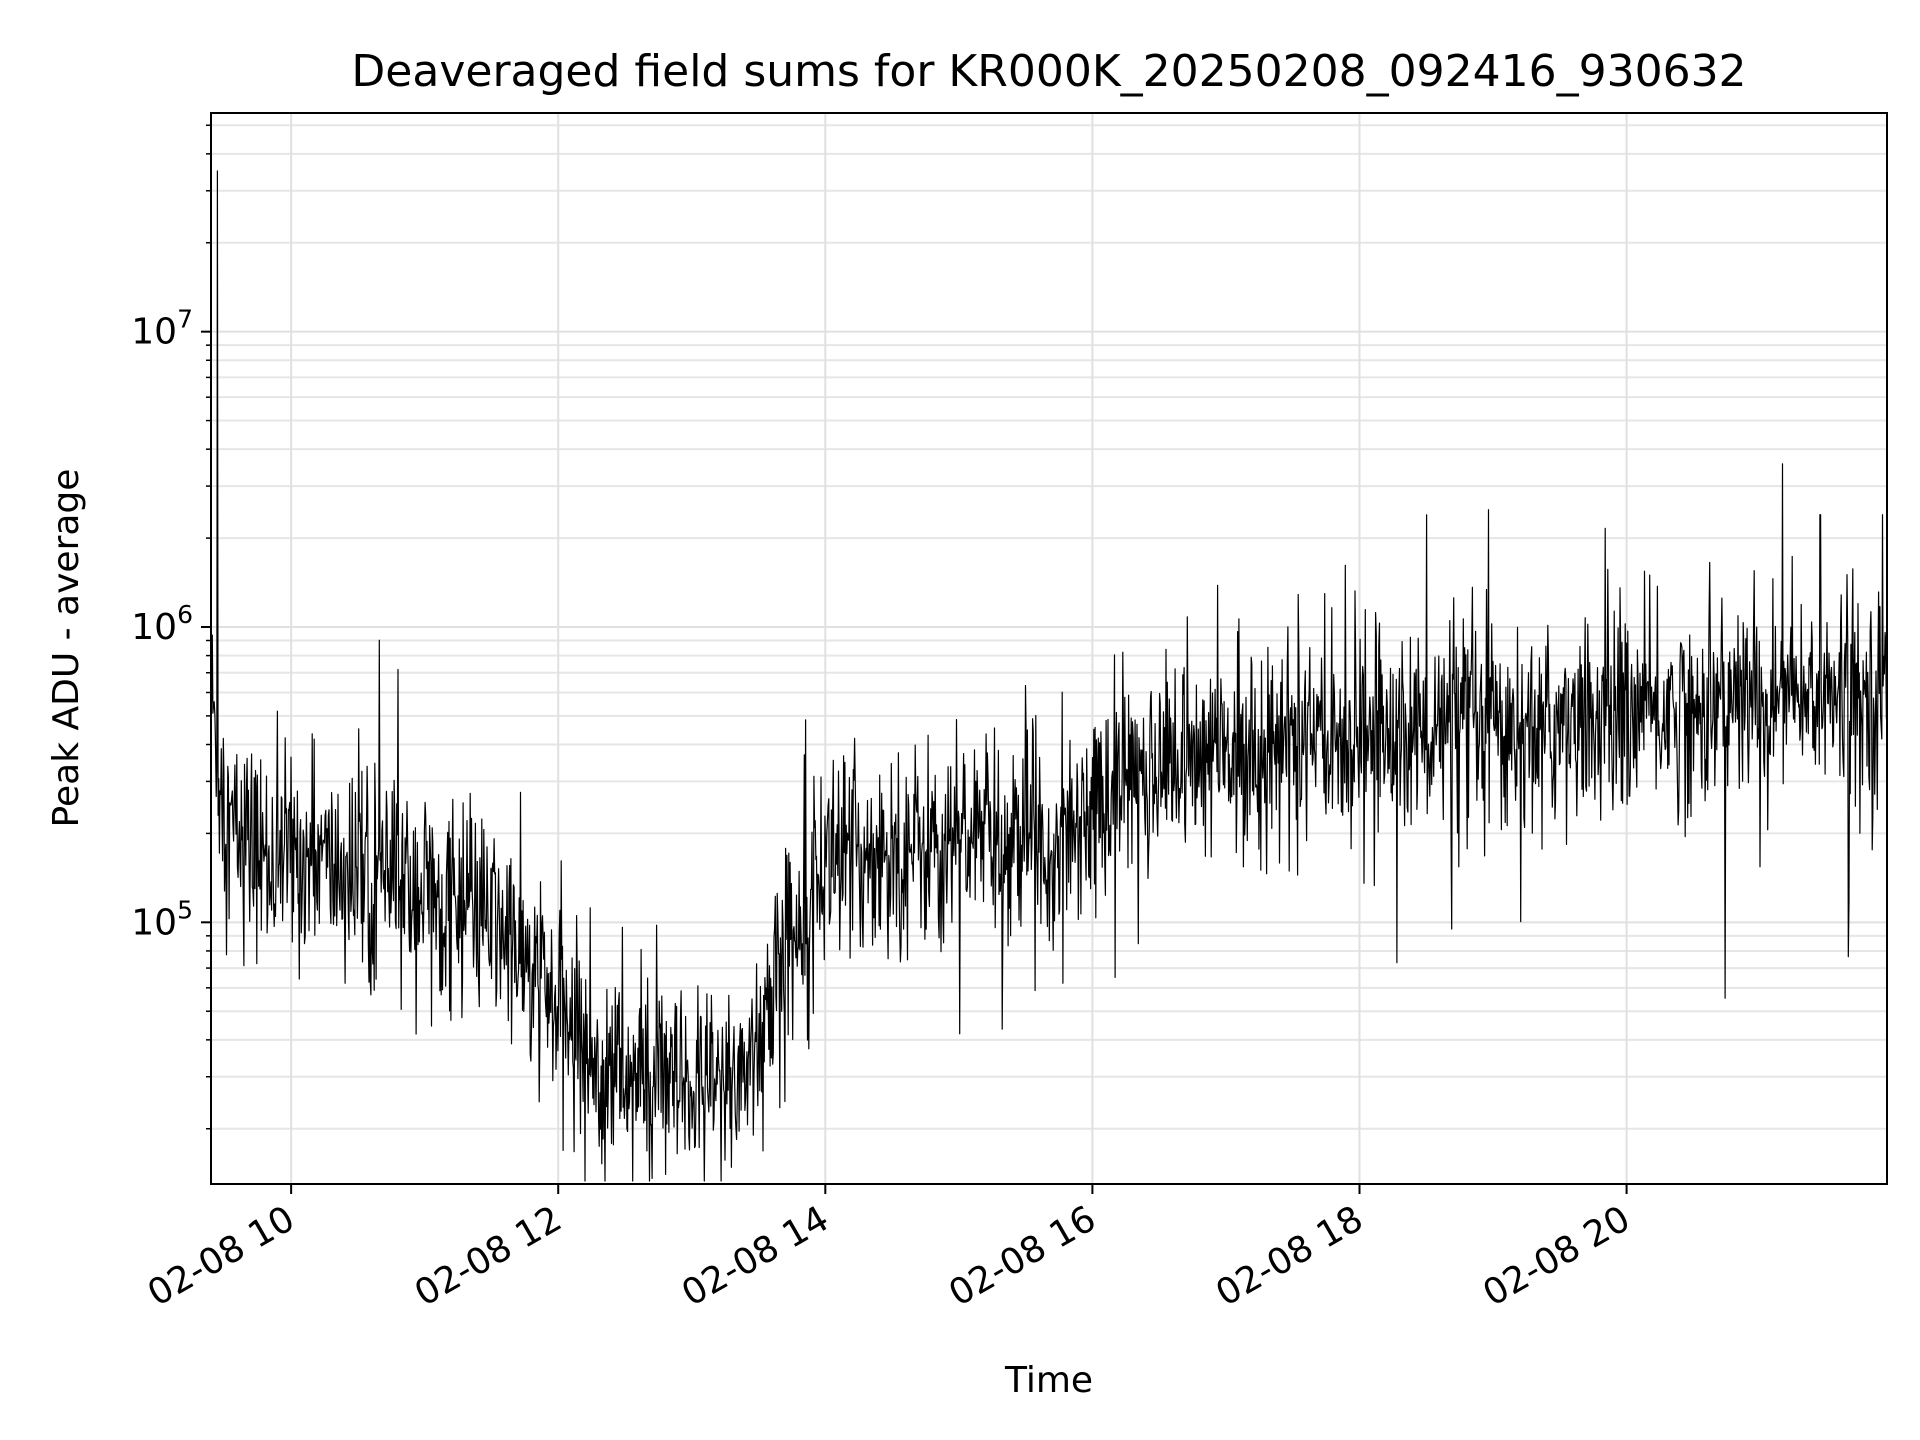 The width and height of the screenshot is (1920, 1440). What do you see at coordinates (162, 624) in the screenshot?
I see `y-tick-label: 10⁶` at bounding box center [162, 624].